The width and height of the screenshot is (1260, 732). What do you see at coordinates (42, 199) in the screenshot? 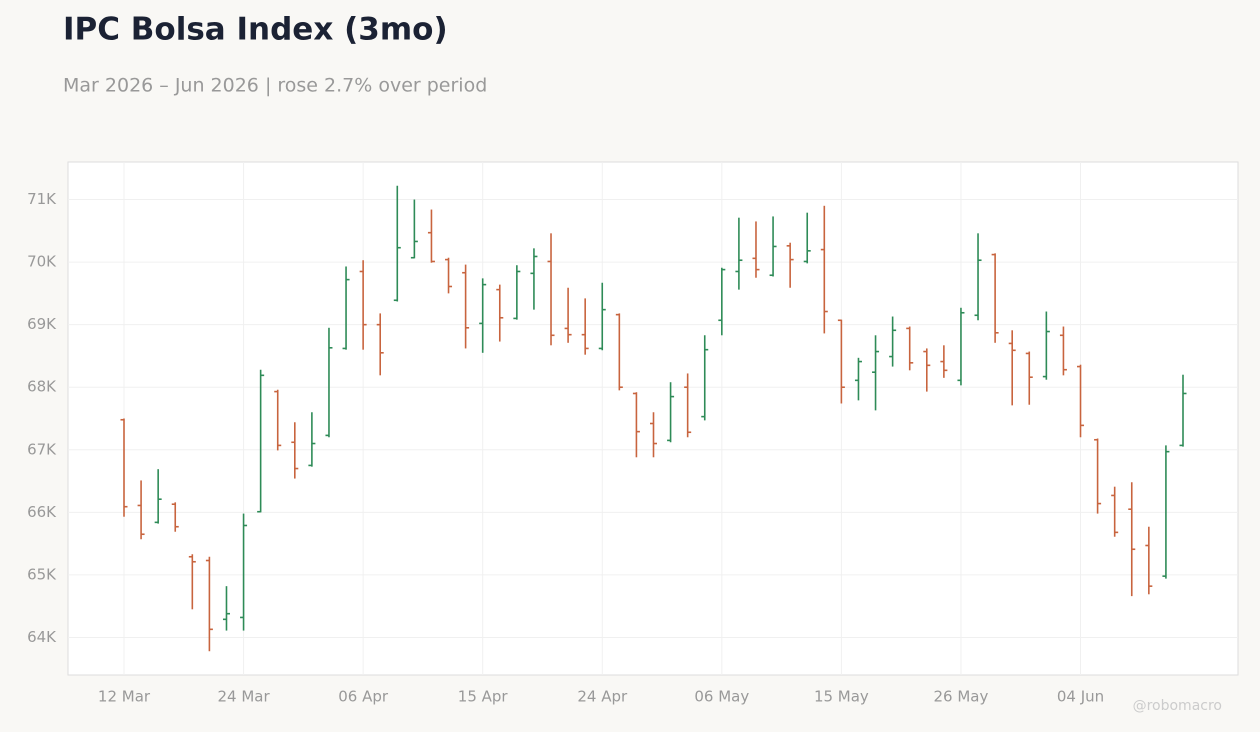
I see `y-tick-label: 71K` at bounding box center [42, 199].